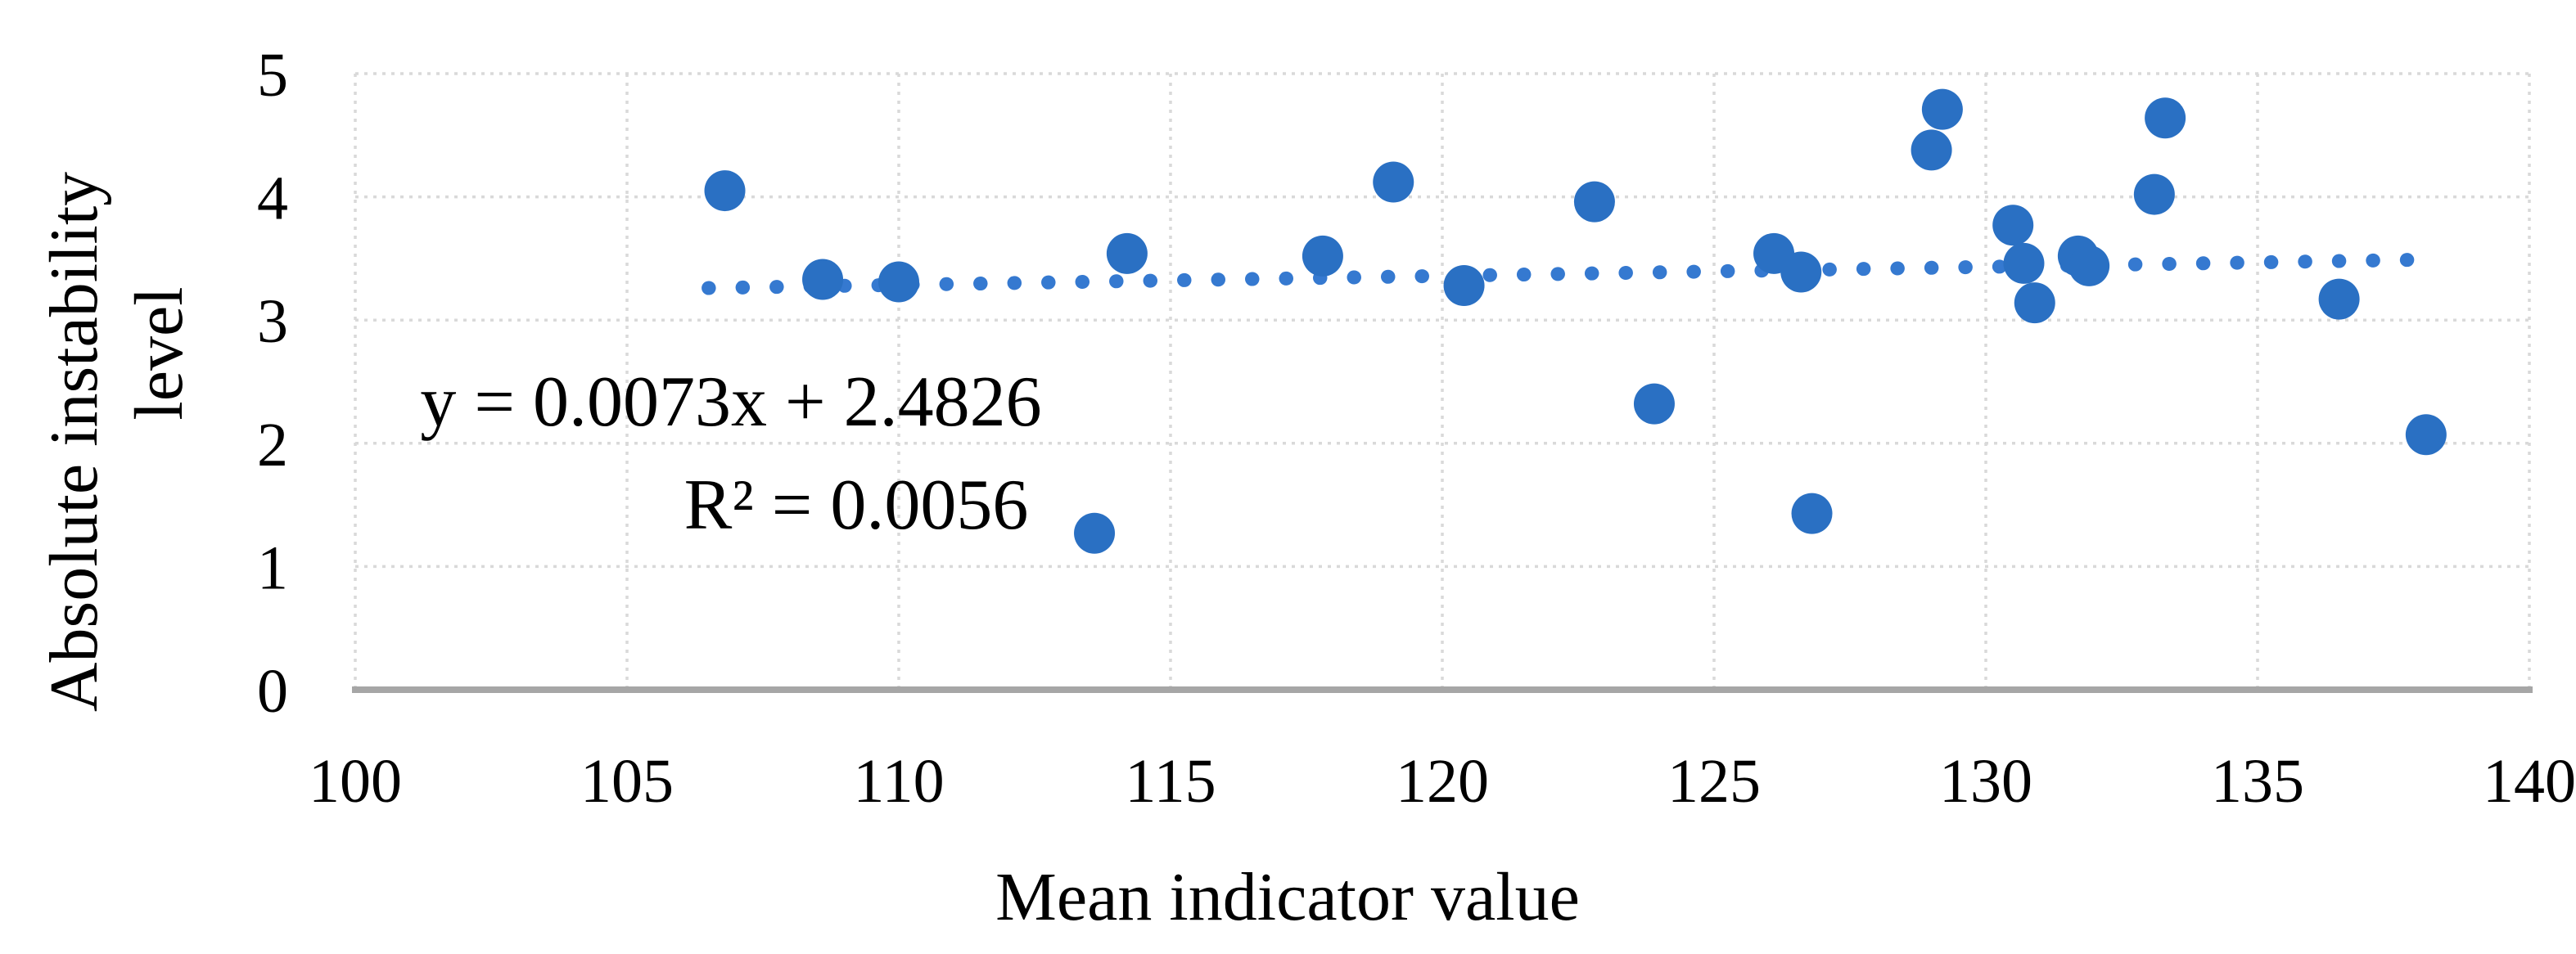  Describe the element at coordinates (272, 322) in the screenshot. I see `y-tick-label: 3` at that location.